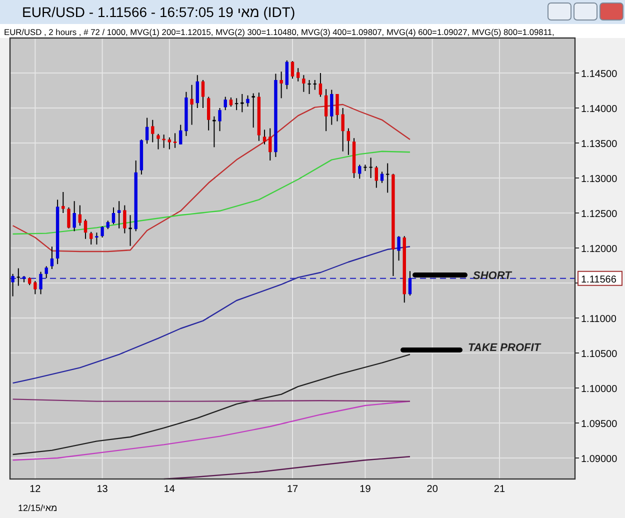 This screenshot has width=625, height=518. What do you see at coordinates (599, 74) in the screenshot?
I see `y-tick-label: 1.14500` at bounding box center [599, 74].